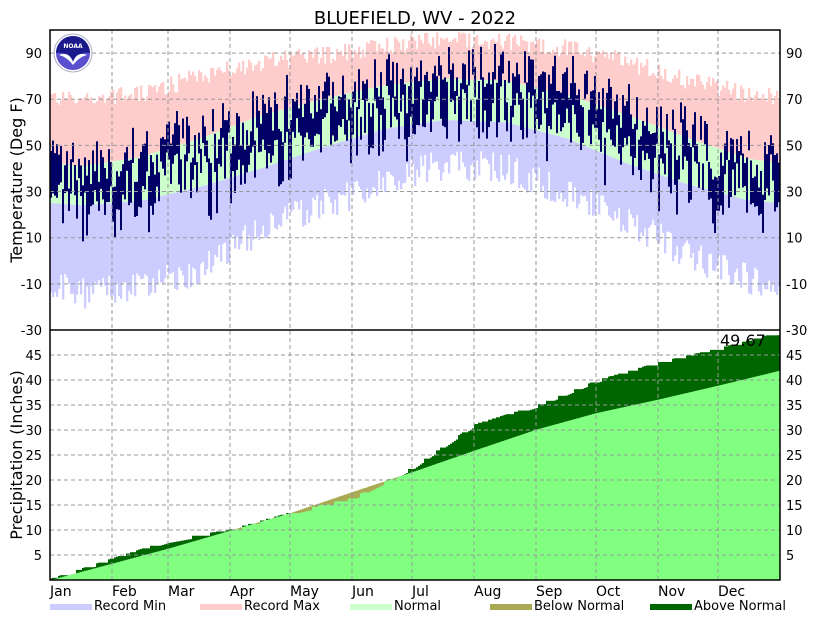 The image size is (830, 620). I want to click on legend-label: Record Max, so click(282, 606).